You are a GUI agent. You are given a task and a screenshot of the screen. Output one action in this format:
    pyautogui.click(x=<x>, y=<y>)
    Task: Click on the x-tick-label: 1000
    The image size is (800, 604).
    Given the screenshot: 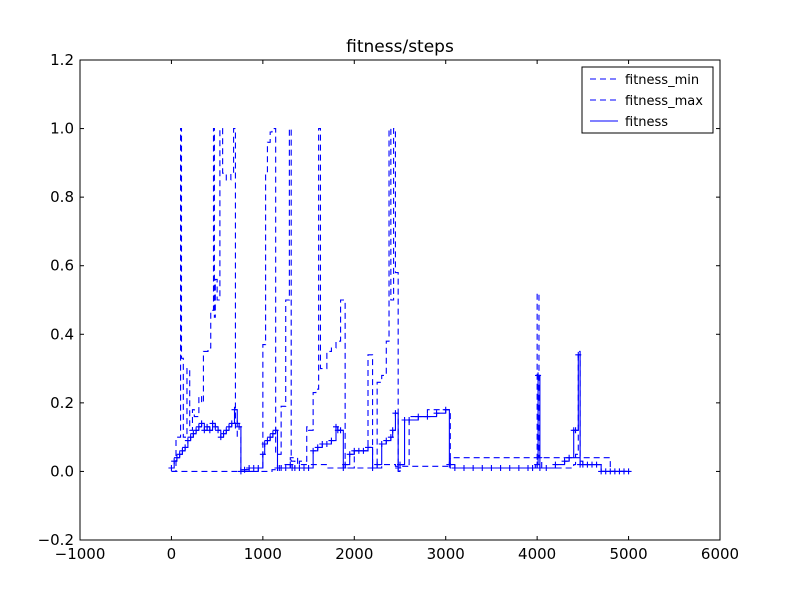 What is the action you would take?
    pyautogui.click(x=263, y=554)
    